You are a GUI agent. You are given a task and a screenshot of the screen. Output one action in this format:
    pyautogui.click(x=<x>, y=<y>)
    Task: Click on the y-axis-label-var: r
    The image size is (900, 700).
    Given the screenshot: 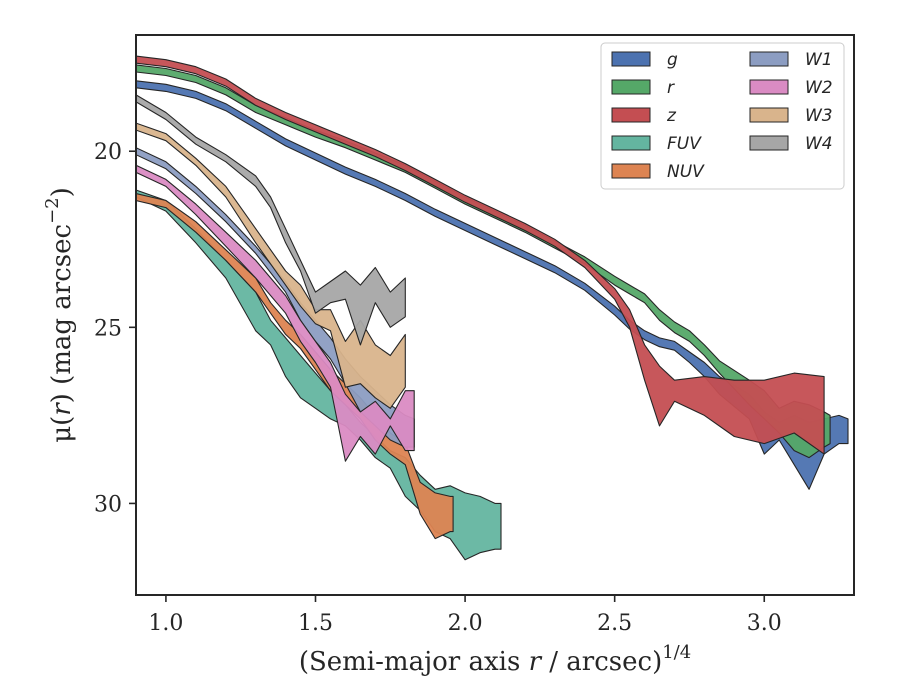 What is the action you would take?
    pyautogui.click(x=62, y=409)
    